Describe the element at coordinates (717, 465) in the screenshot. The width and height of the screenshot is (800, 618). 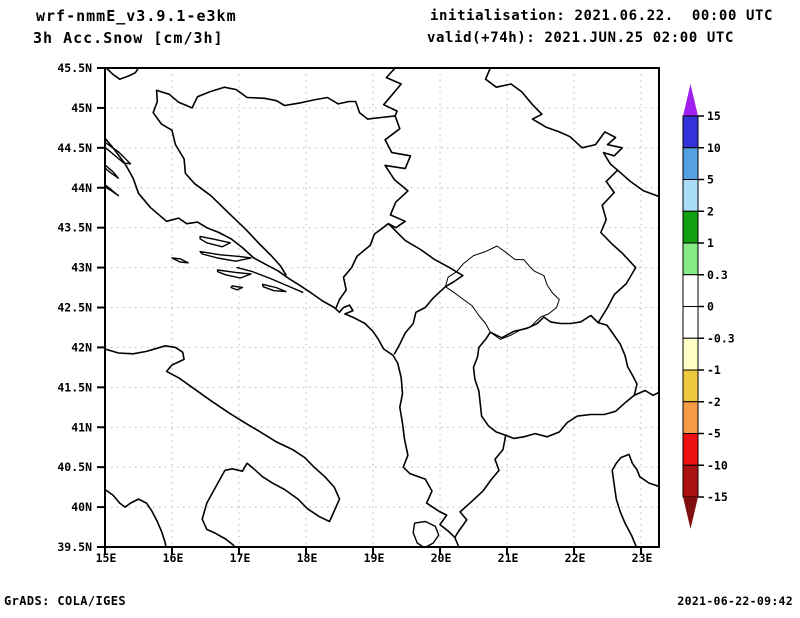
I see `colorbar-label: -10` at that location.